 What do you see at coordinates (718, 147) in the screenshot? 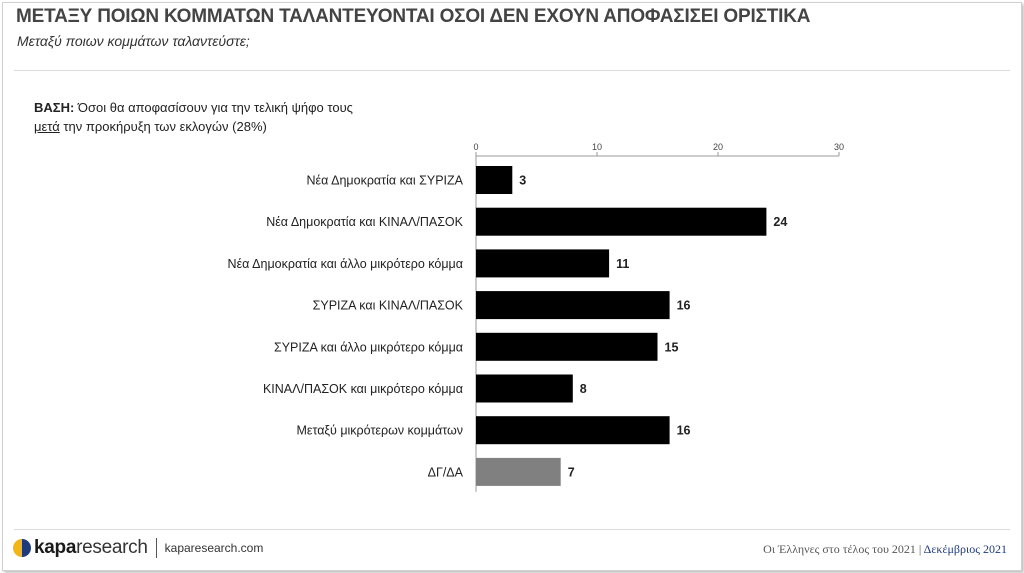
I see `x-tick-label: 20` at bounding box center [718, 147].